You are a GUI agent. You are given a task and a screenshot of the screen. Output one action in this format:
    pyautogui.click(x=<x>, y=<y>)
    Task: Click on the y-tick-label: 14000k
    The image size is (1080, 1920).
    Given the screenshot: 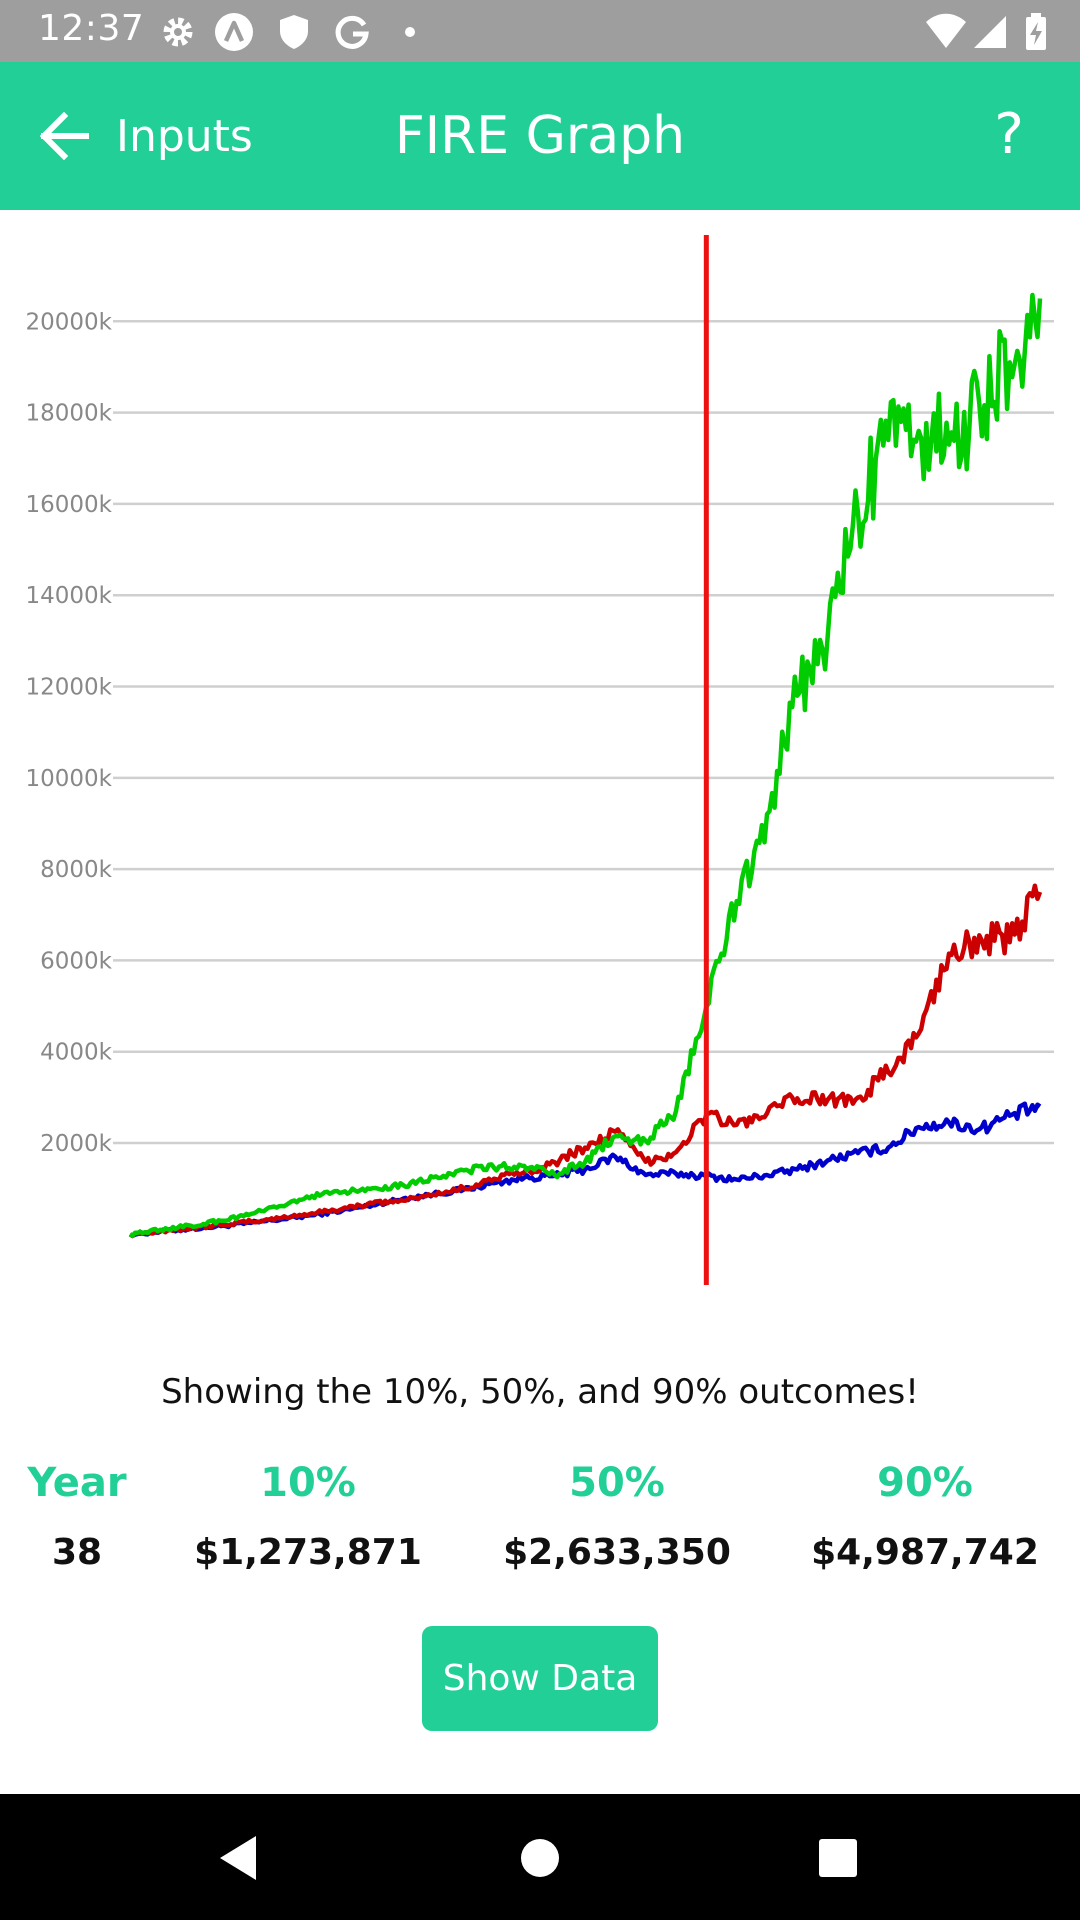 What is the action you would take?
    pyautogui.click(x=69, y=596)
    